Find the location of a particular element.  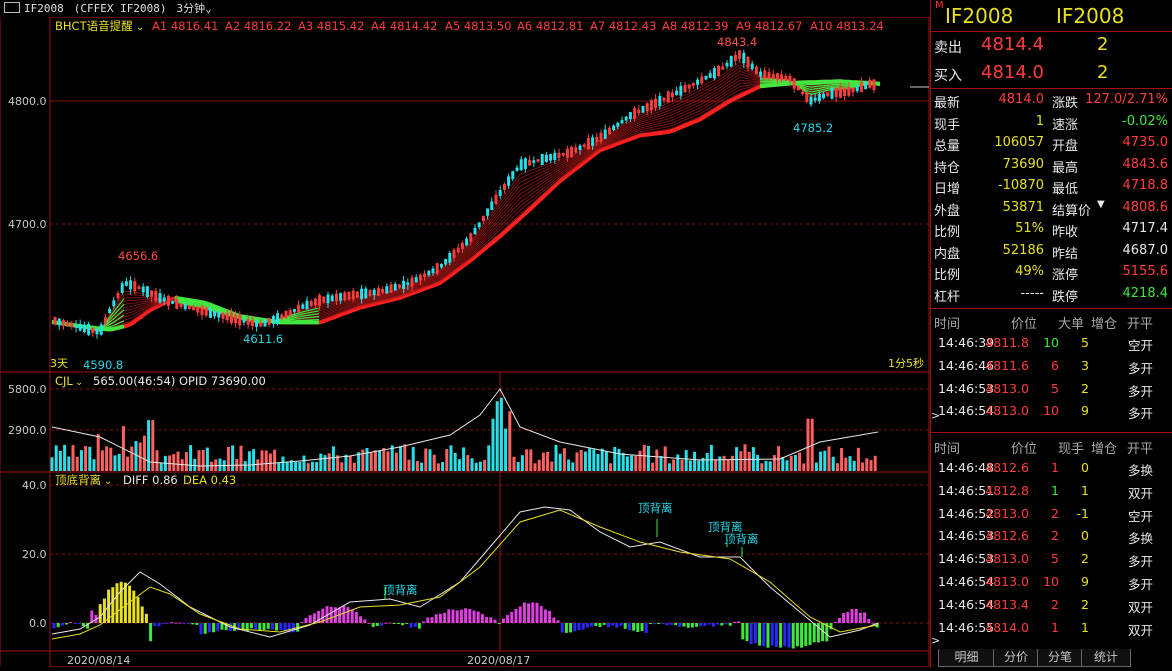

vol-indicator-name: CJL is located at coordinates (64, 381).